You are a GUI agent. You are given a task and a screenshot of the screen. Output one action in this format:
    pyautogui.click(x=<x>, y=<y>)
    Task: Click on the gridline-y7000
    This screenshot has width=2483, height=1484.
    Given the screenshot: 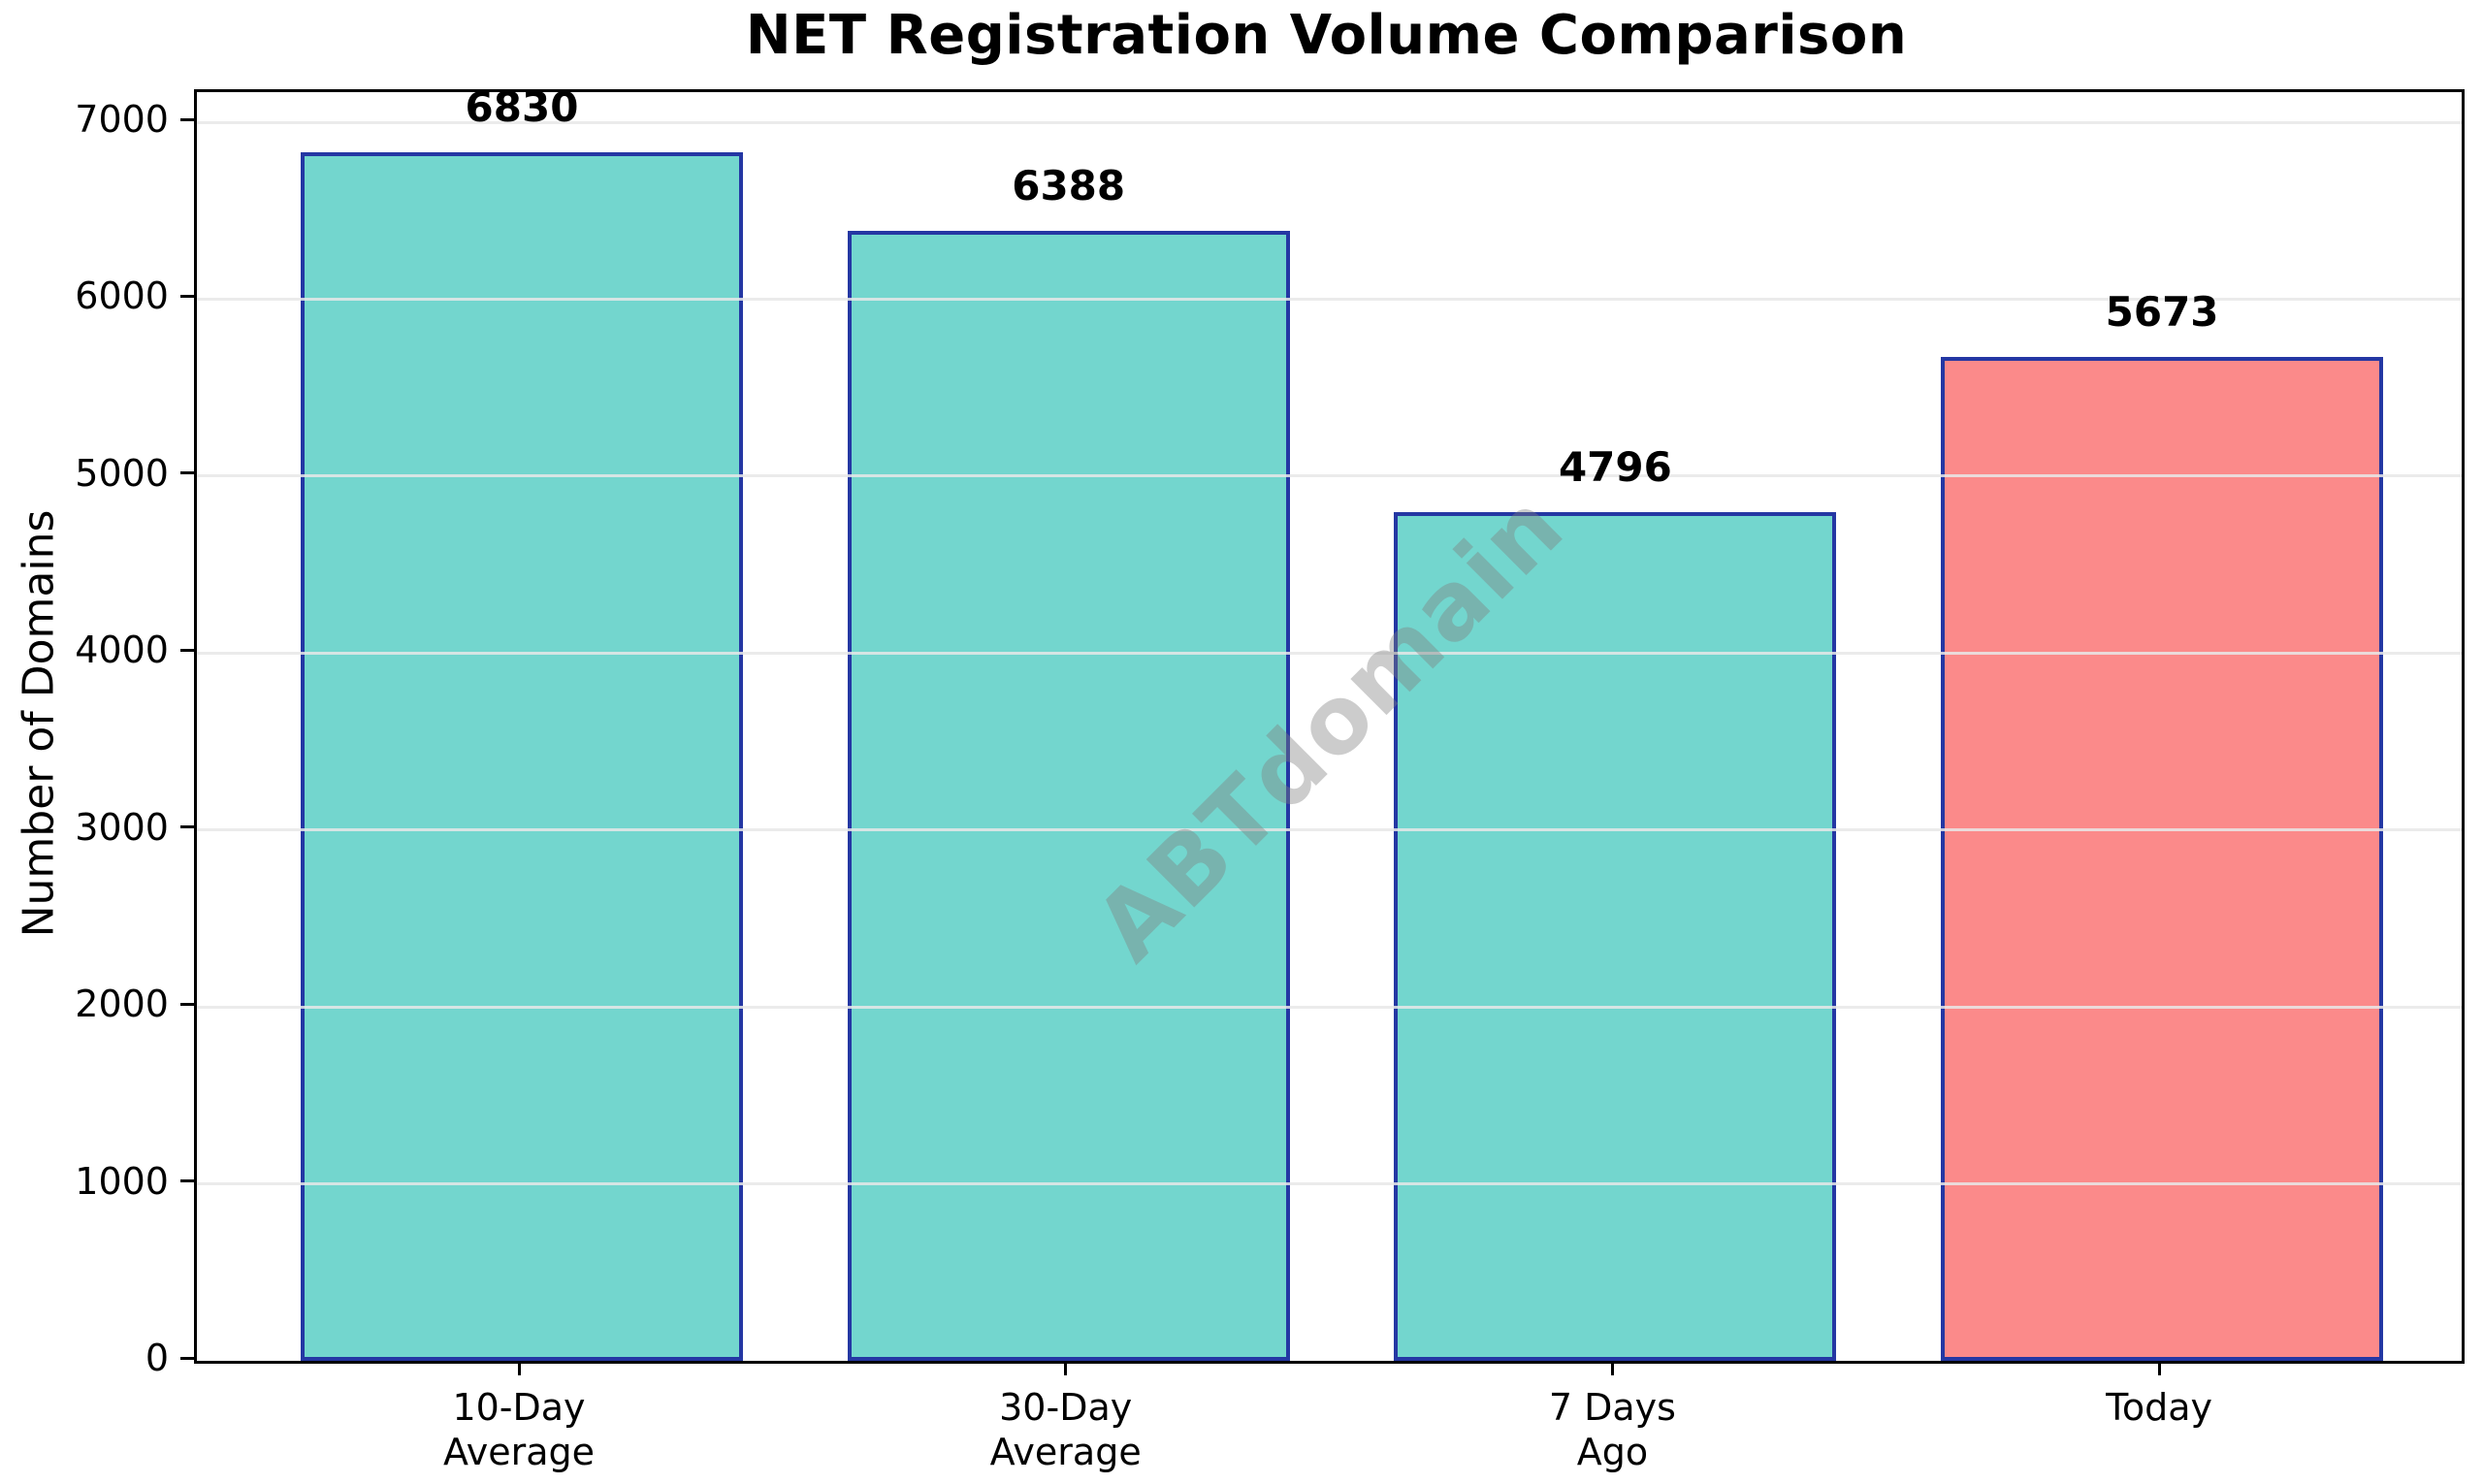 What is the action you would take?
    pyautogui.click(x=1330, y=122)
    